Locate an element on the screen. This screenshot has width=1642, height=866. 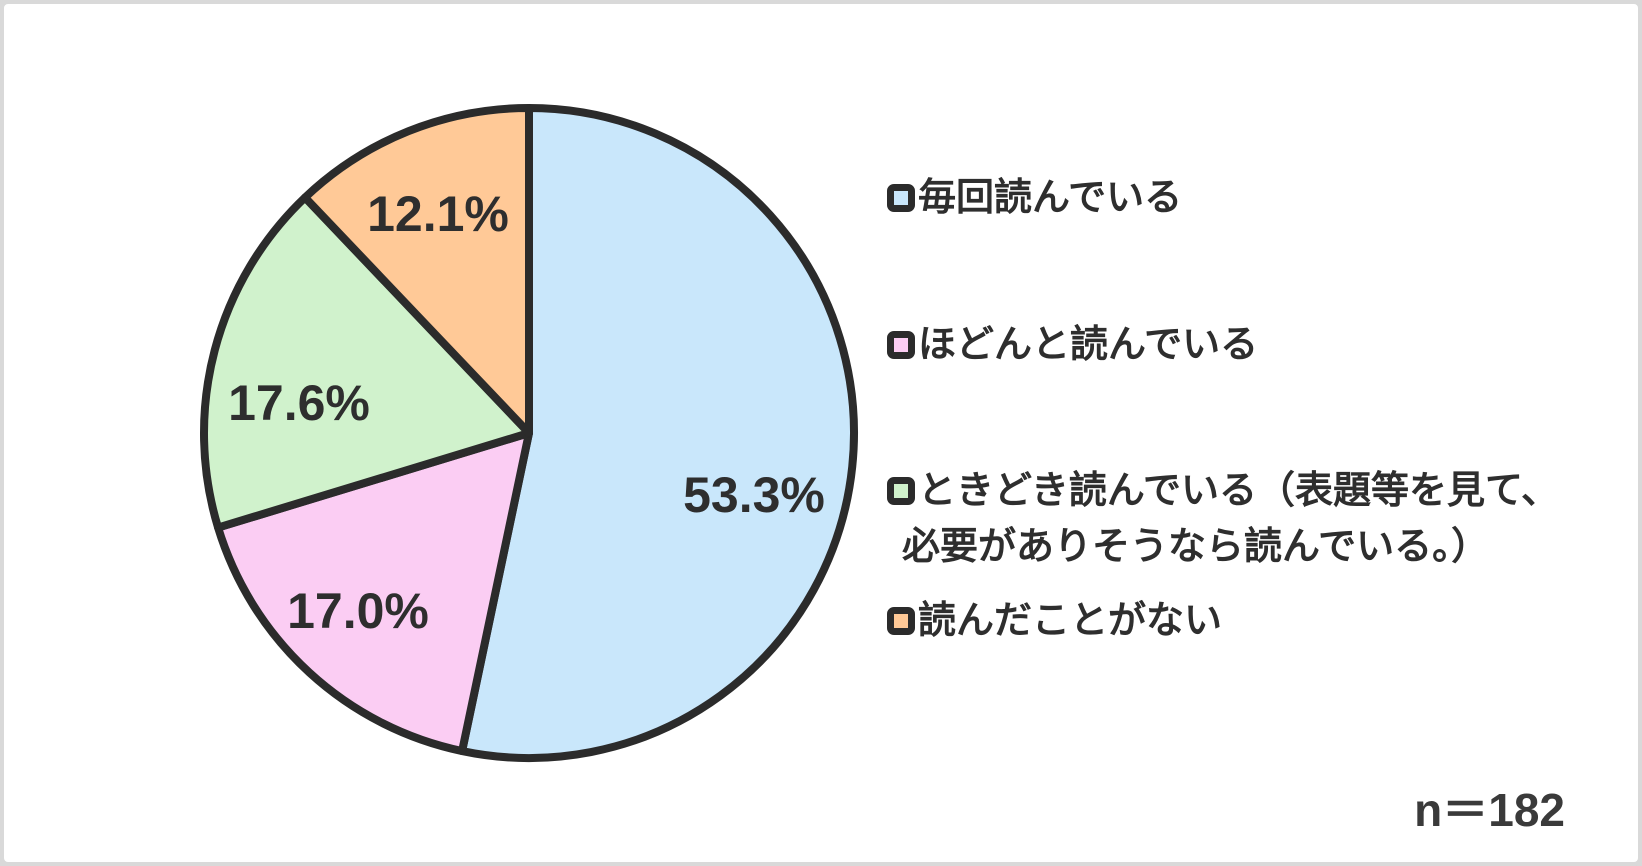
legend-item-2: ときどき読んでいる（表題等を見て、 必要がありそうなら読んでいる。） is located at coordinates (1223, 519).